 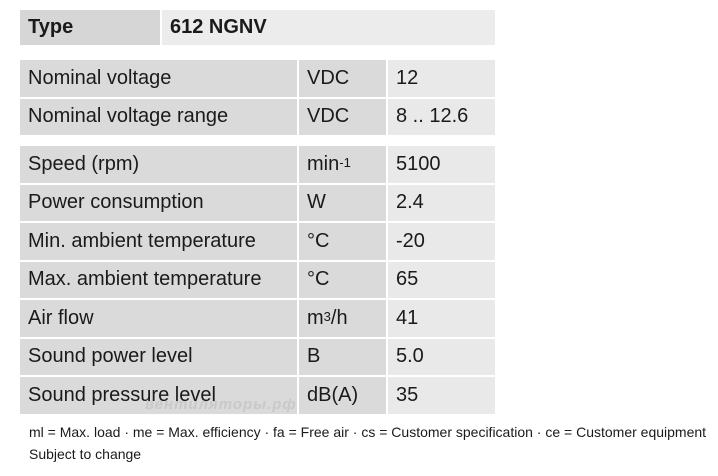 What do you see at coordinates (441, 279) in the screenshot?
I see `row-value: 65` at bounding box center [441, 279].